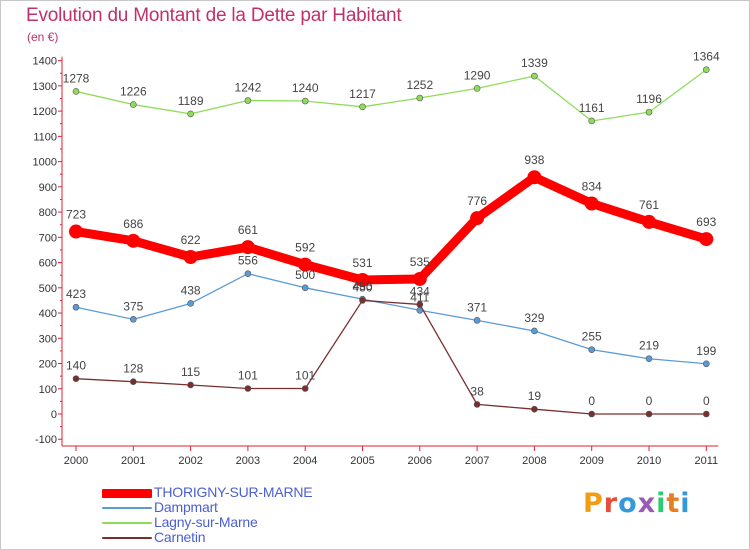 The height and width of the screenshot is (550, 750). I want to click on x-tick-label: 2011, so click(706, 461).